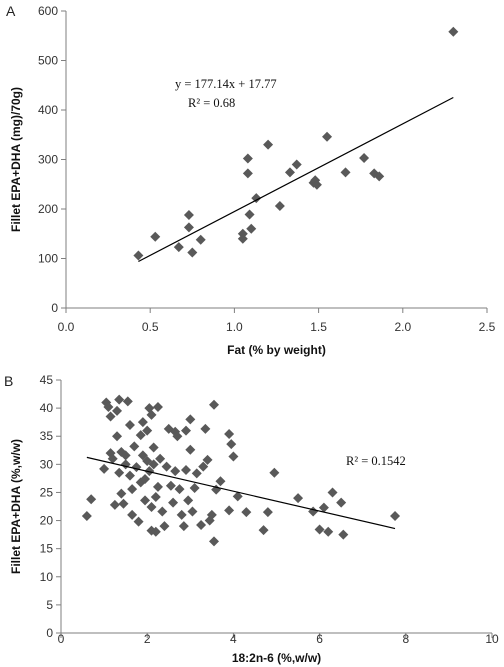 This screenshot has height=667, width=504. I want to click on x-tick-label: 4, so click(233, 639).